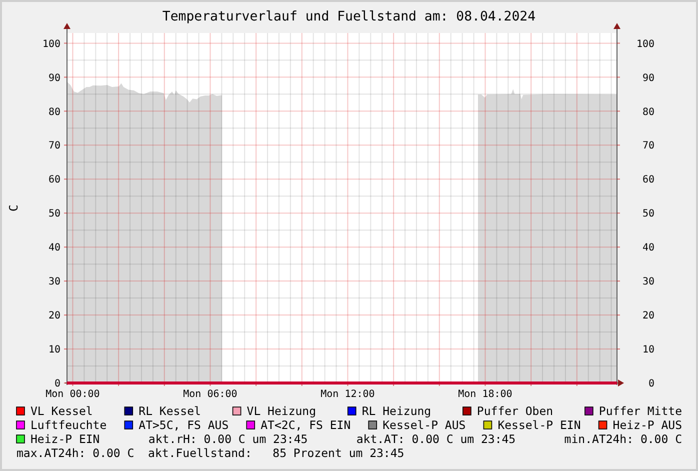 This screenshot has height=471, width=698. Describe the element at coordinates (305, 425) in the screenshot. I see `legend-label: AT<2C, FS EIN` at that location.